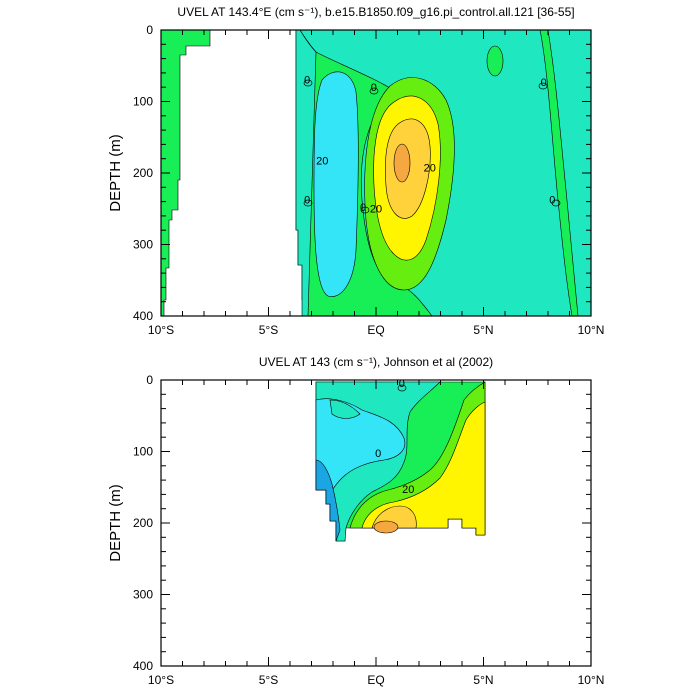 The height and width of the screenshot is (700, 700). I want to click on panel-bottom-contours, so click(400, 461).